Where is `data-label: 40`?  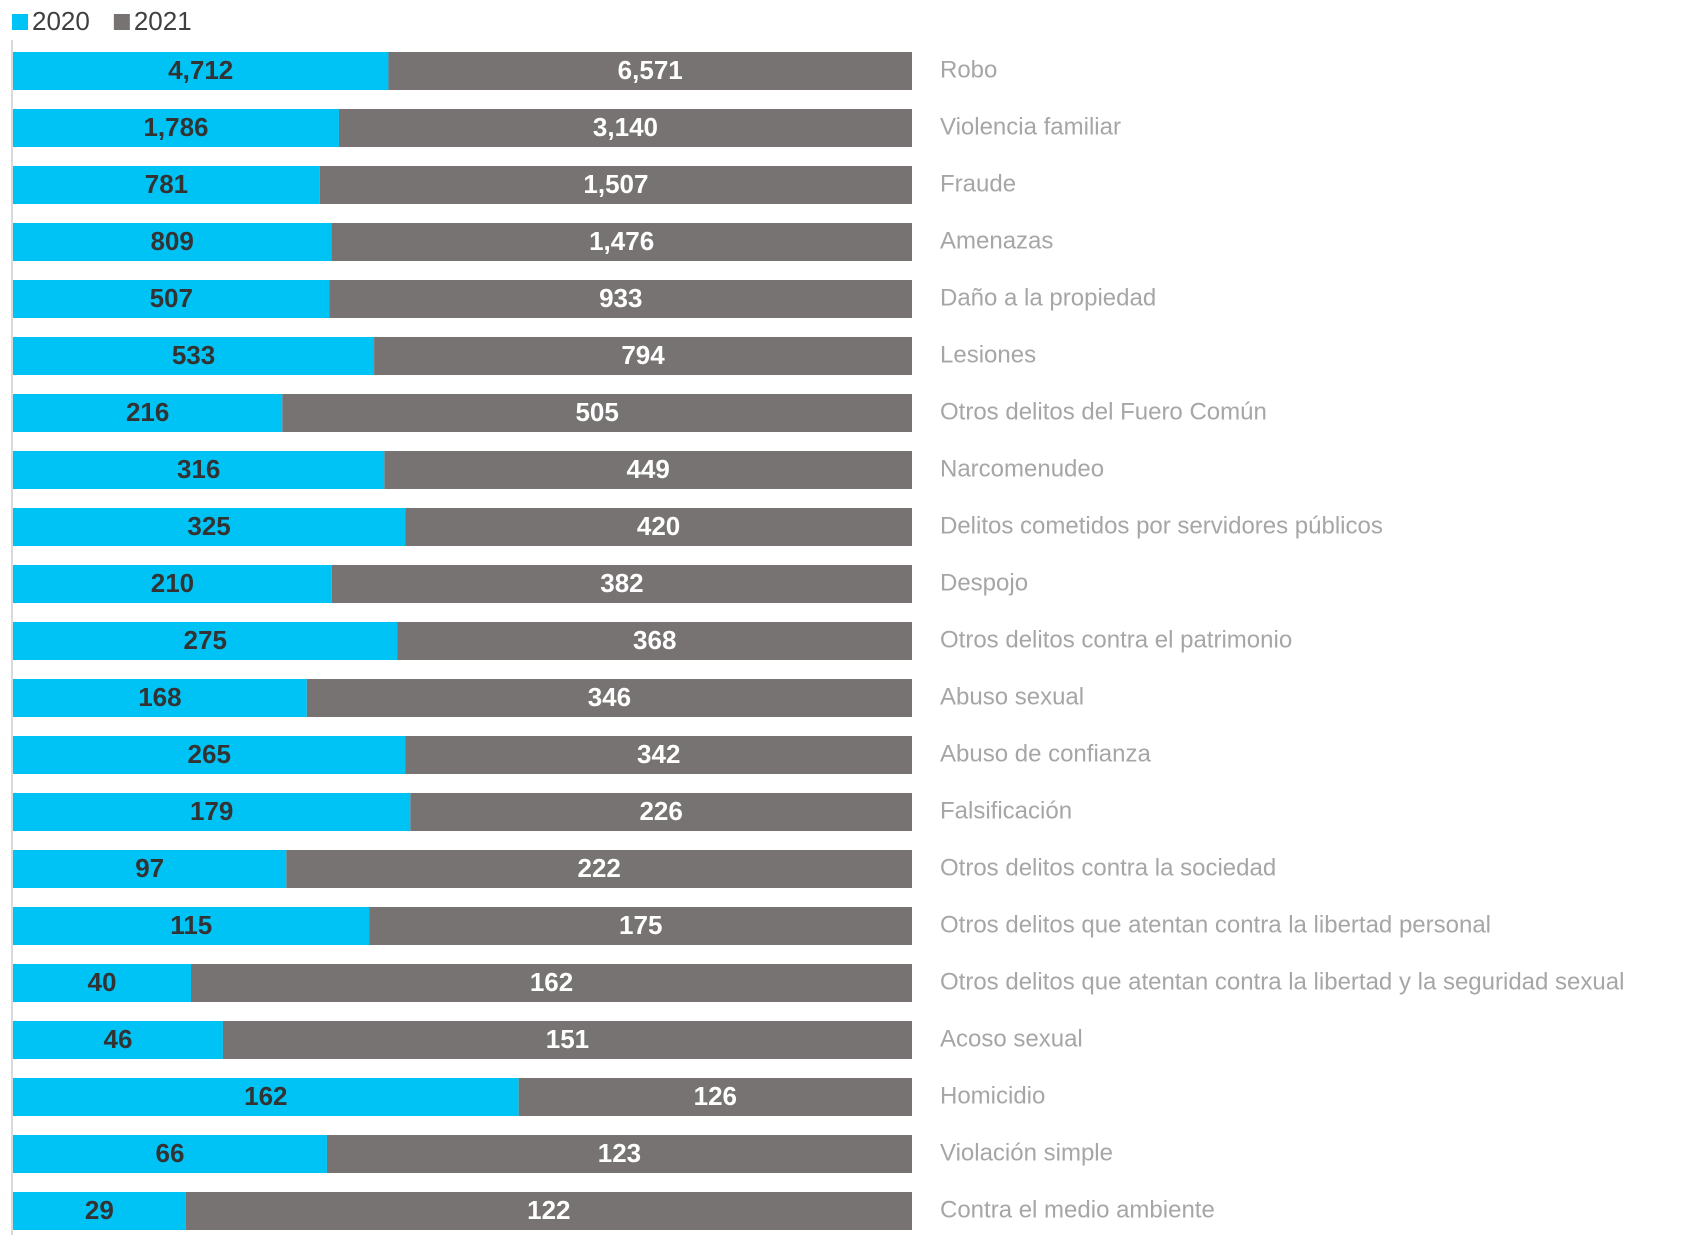 data-label: 40 is located at coordinates (102, 982).